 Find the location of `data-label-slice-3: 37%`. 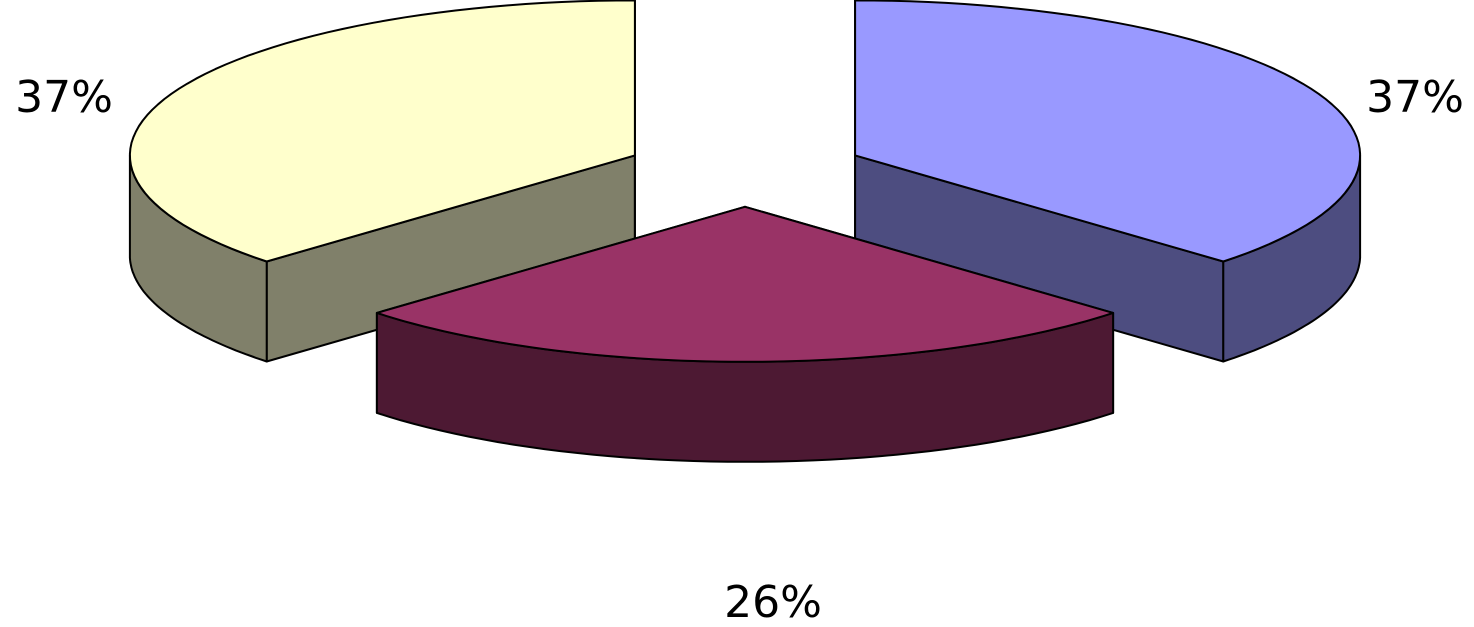

data-label-slice-3: 37% is located at coordinates (64, 97).